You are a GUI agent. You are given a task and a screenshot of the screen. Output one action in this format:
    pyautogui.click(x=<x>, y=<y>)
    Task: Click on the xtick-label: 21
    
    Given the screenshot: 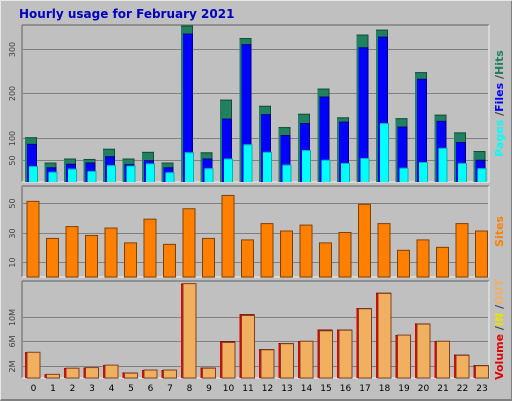 What is the action you would take?
    pyautogui.click(x=442, y=389)
    